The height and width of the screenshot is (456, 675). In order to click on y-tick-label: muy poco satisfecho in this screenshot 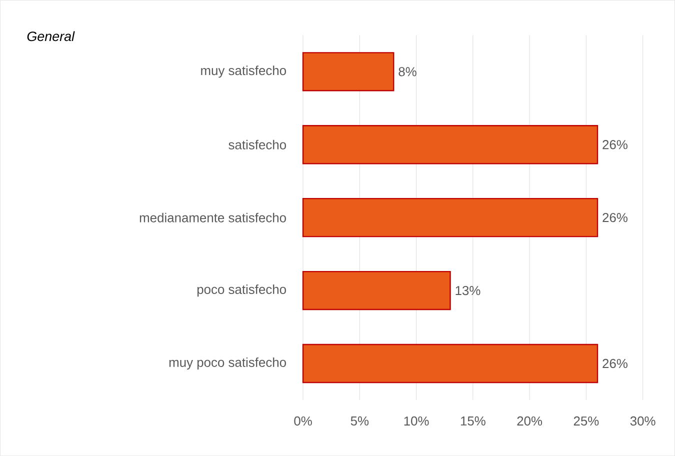, I will do `click(227, 363)`.